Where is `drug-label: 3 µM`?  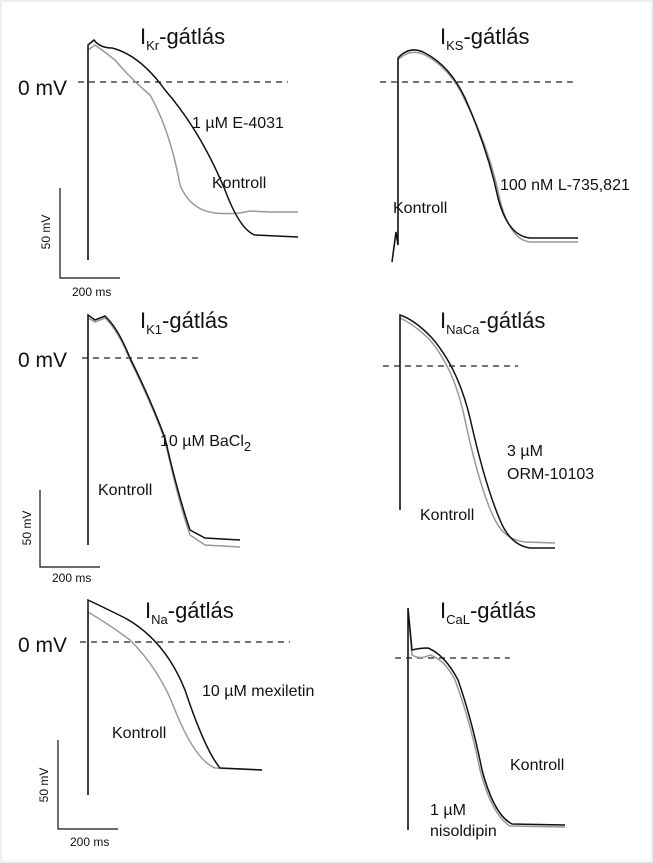 drug-label: 3 µM is located at coordinates (525, 451).